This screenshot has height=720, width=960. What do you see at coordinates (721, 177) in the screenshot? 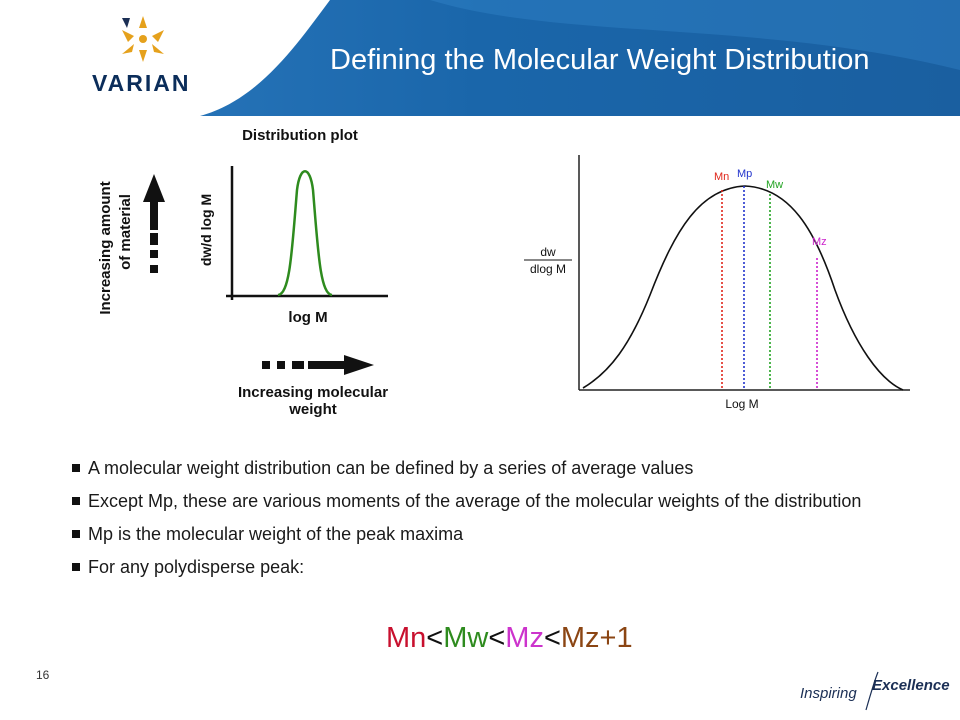
I see `mn-label: Mn` at bounding box center [721, 177].